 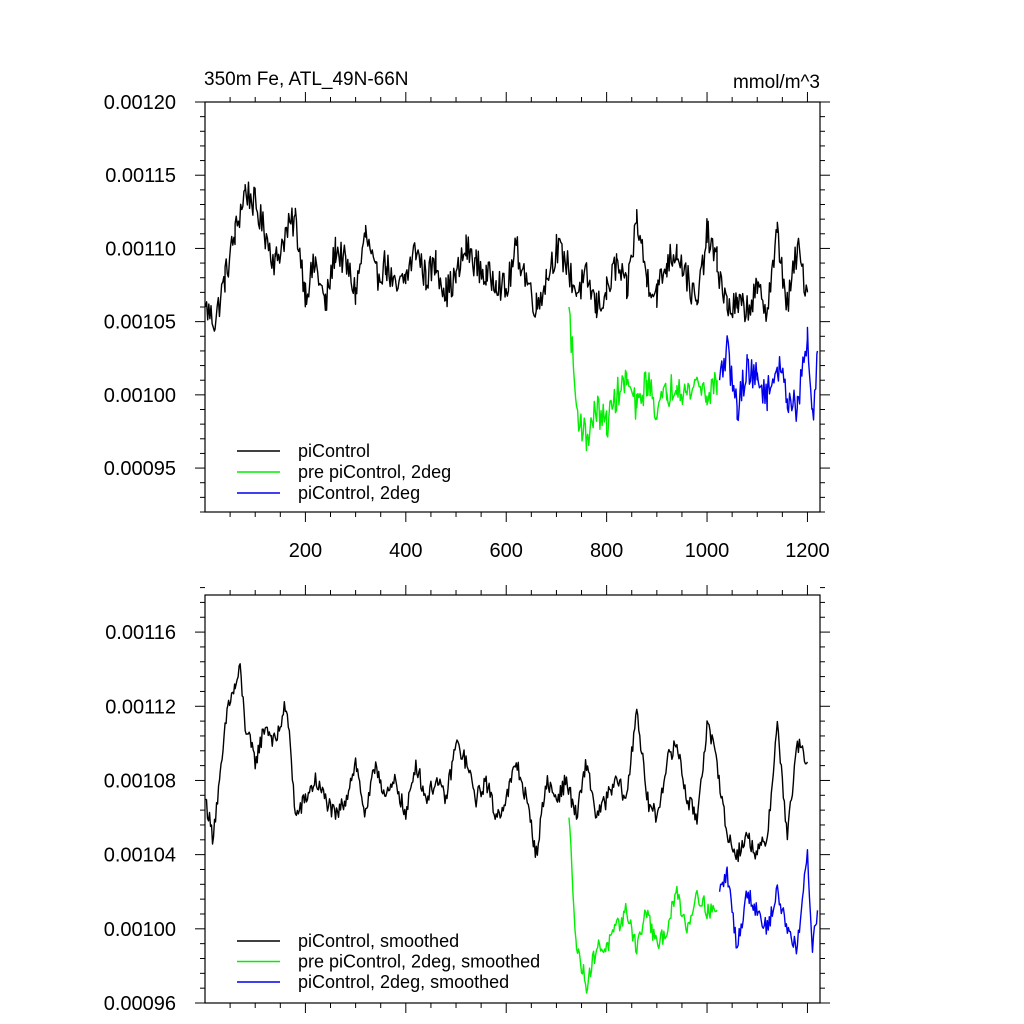 What do you see at coordinates (140, 856) in the screenshot?
I see `y-tick-label: 0.00104` at bounding box center [140, 856].